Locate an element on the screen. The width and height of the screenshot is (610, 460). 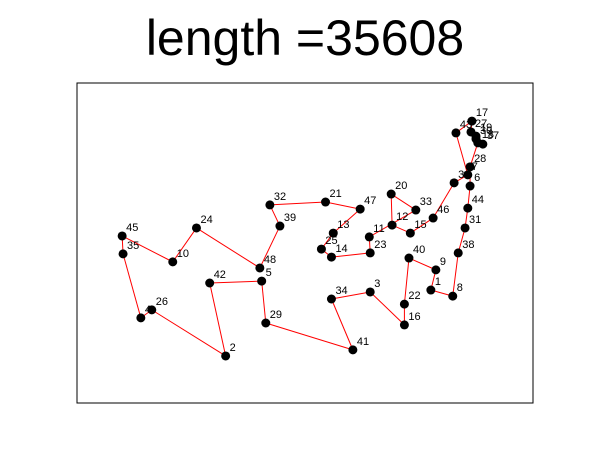
point-label-38: 38 is located at coordinates (468, 245).